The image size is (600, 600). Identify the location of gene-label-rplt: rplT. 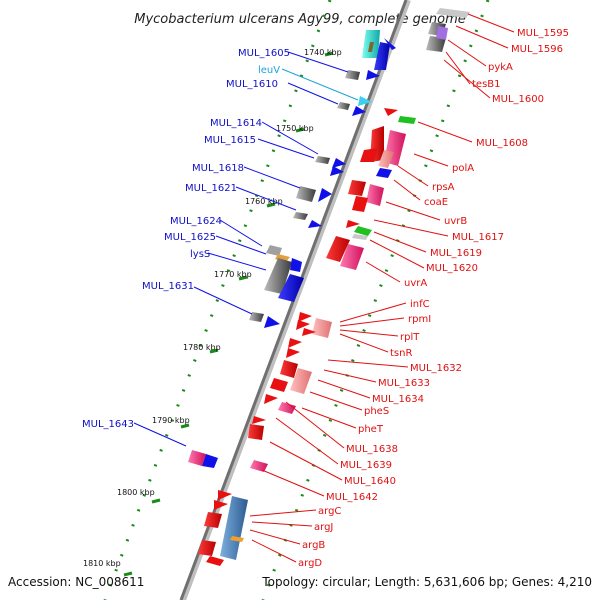
(410, 337).